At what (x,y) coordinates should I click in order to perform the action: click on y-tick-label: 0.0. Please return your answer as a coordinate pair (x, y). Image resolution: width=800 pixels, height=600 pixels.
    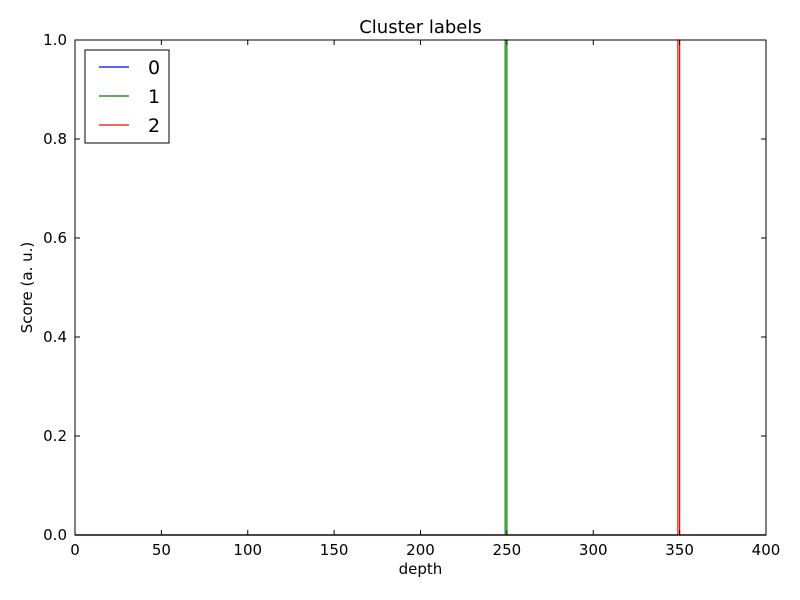
    Looking at the image, I should click on (55, 535).